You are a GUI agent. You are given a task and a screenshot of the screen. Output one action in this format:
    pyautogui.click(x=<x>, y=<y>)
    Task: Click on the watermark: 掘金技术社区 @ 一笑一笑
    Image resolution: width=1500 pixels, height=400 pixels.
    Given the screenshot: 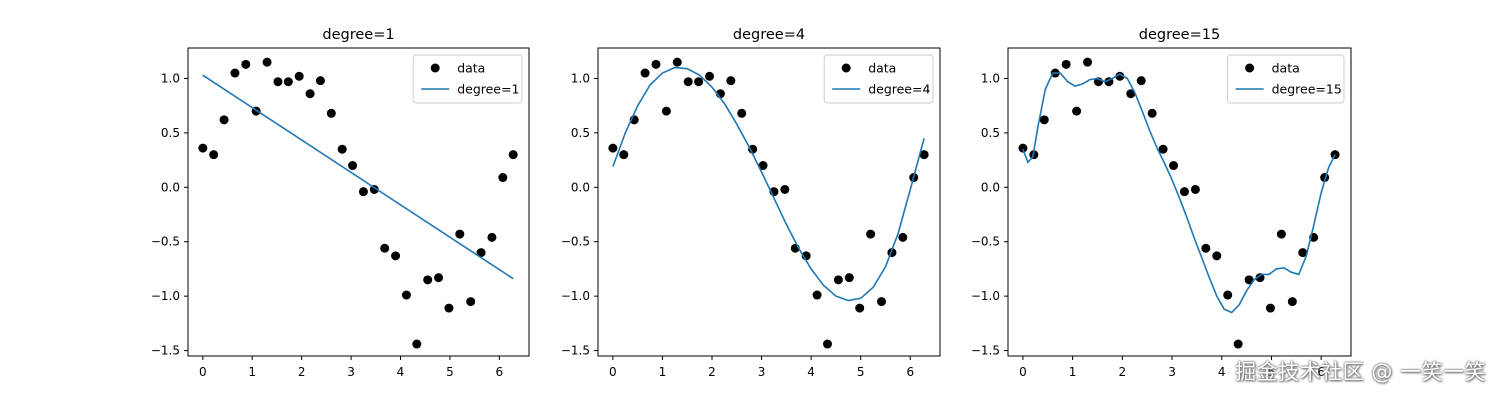 What is the action you would take?
    pyautogui.click(x=1360, y=372)
    